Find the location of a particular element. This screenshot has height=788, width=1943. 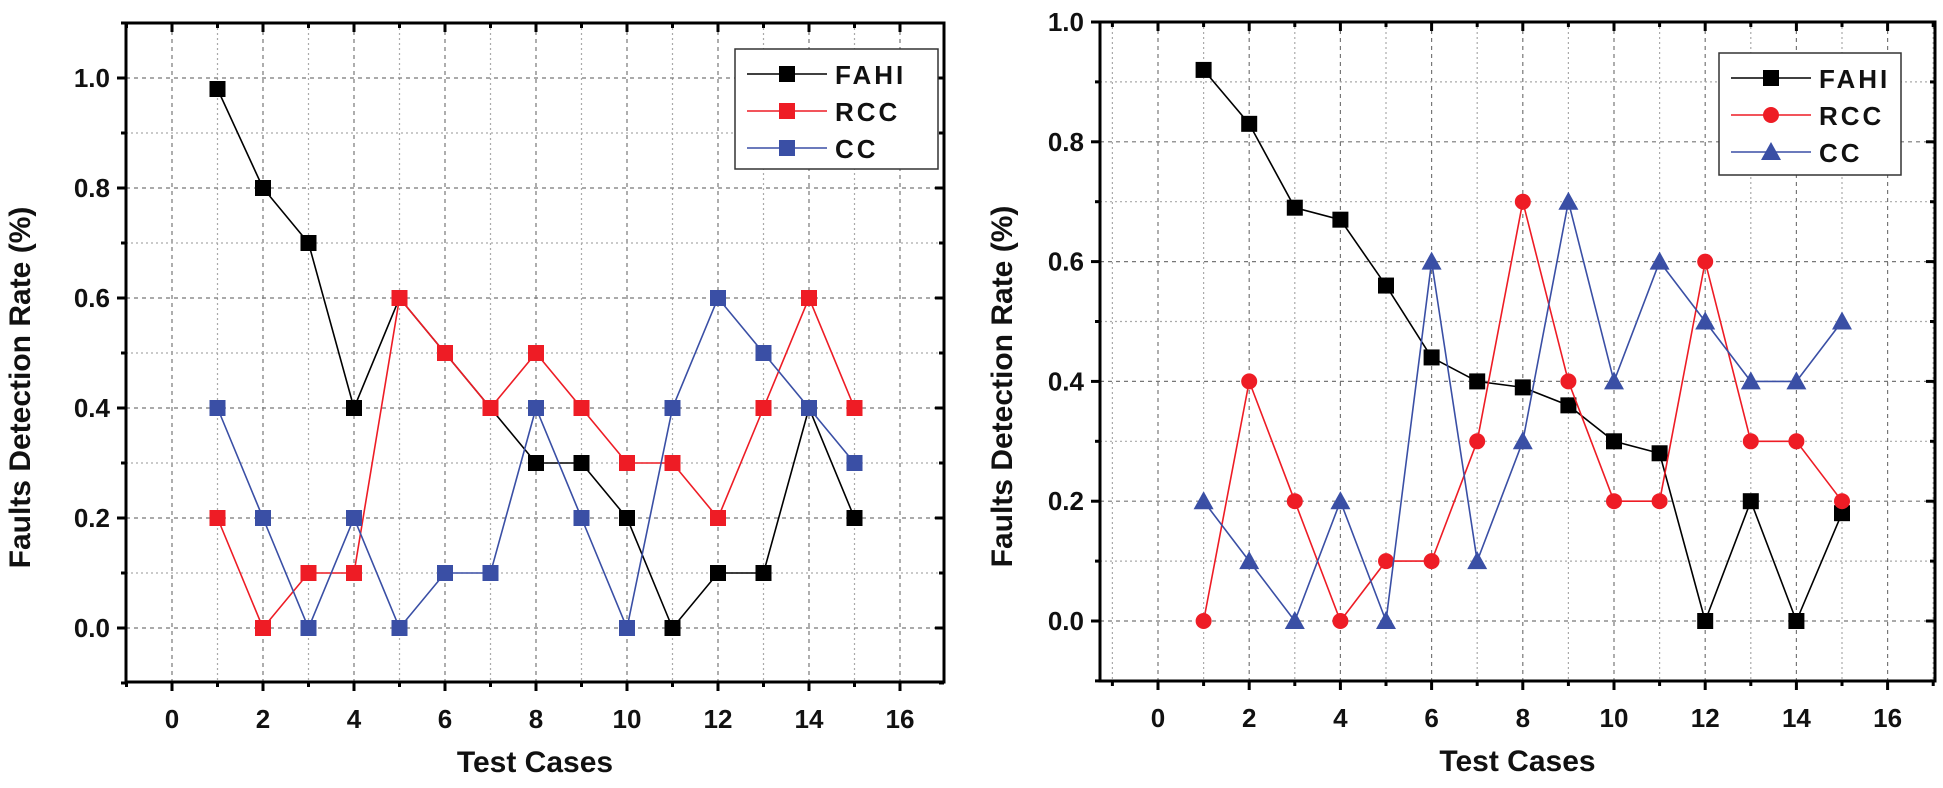

y-tick-label: 0.4 is located at coordinates (92, 408).